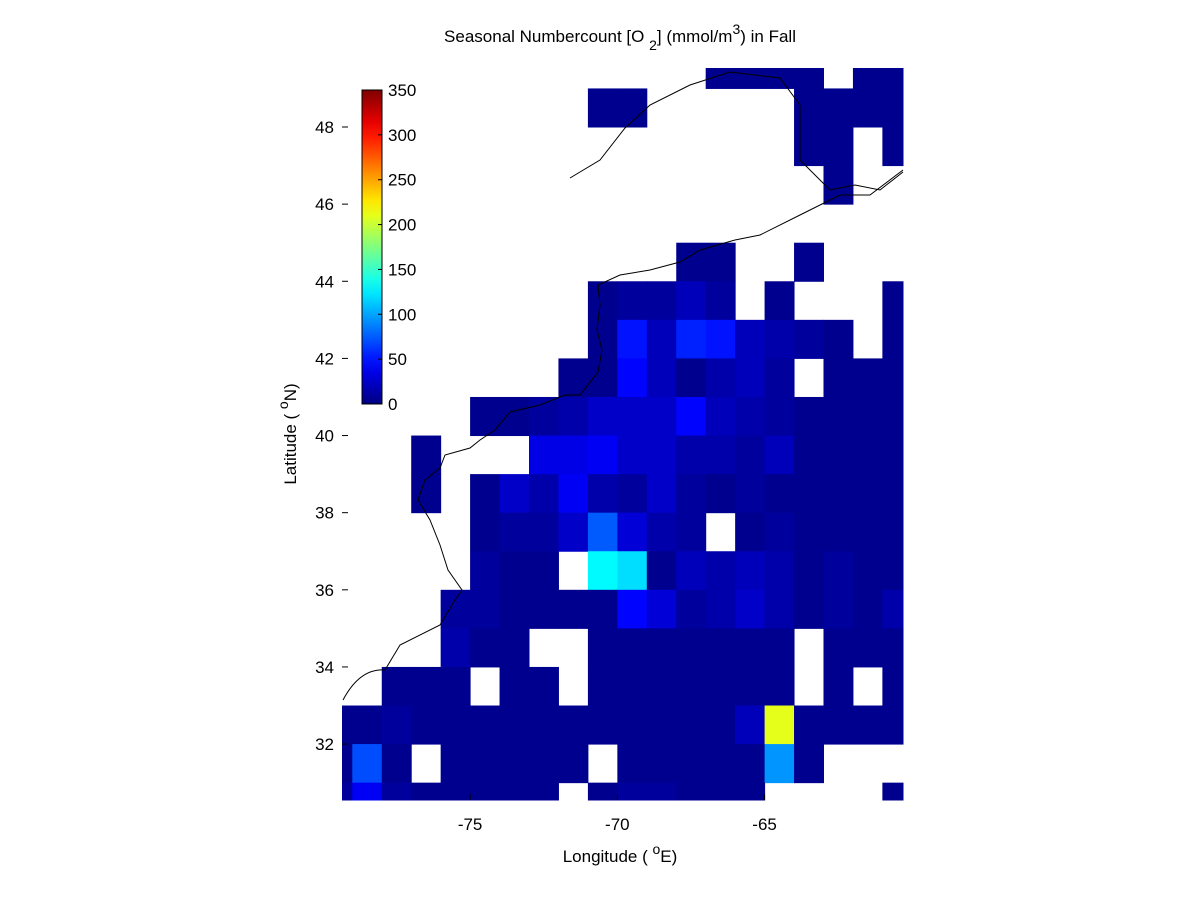  Describe the element at coordinates (402, 135) in the screenshot. I see `colorbar-tick-label: 300` at that location.